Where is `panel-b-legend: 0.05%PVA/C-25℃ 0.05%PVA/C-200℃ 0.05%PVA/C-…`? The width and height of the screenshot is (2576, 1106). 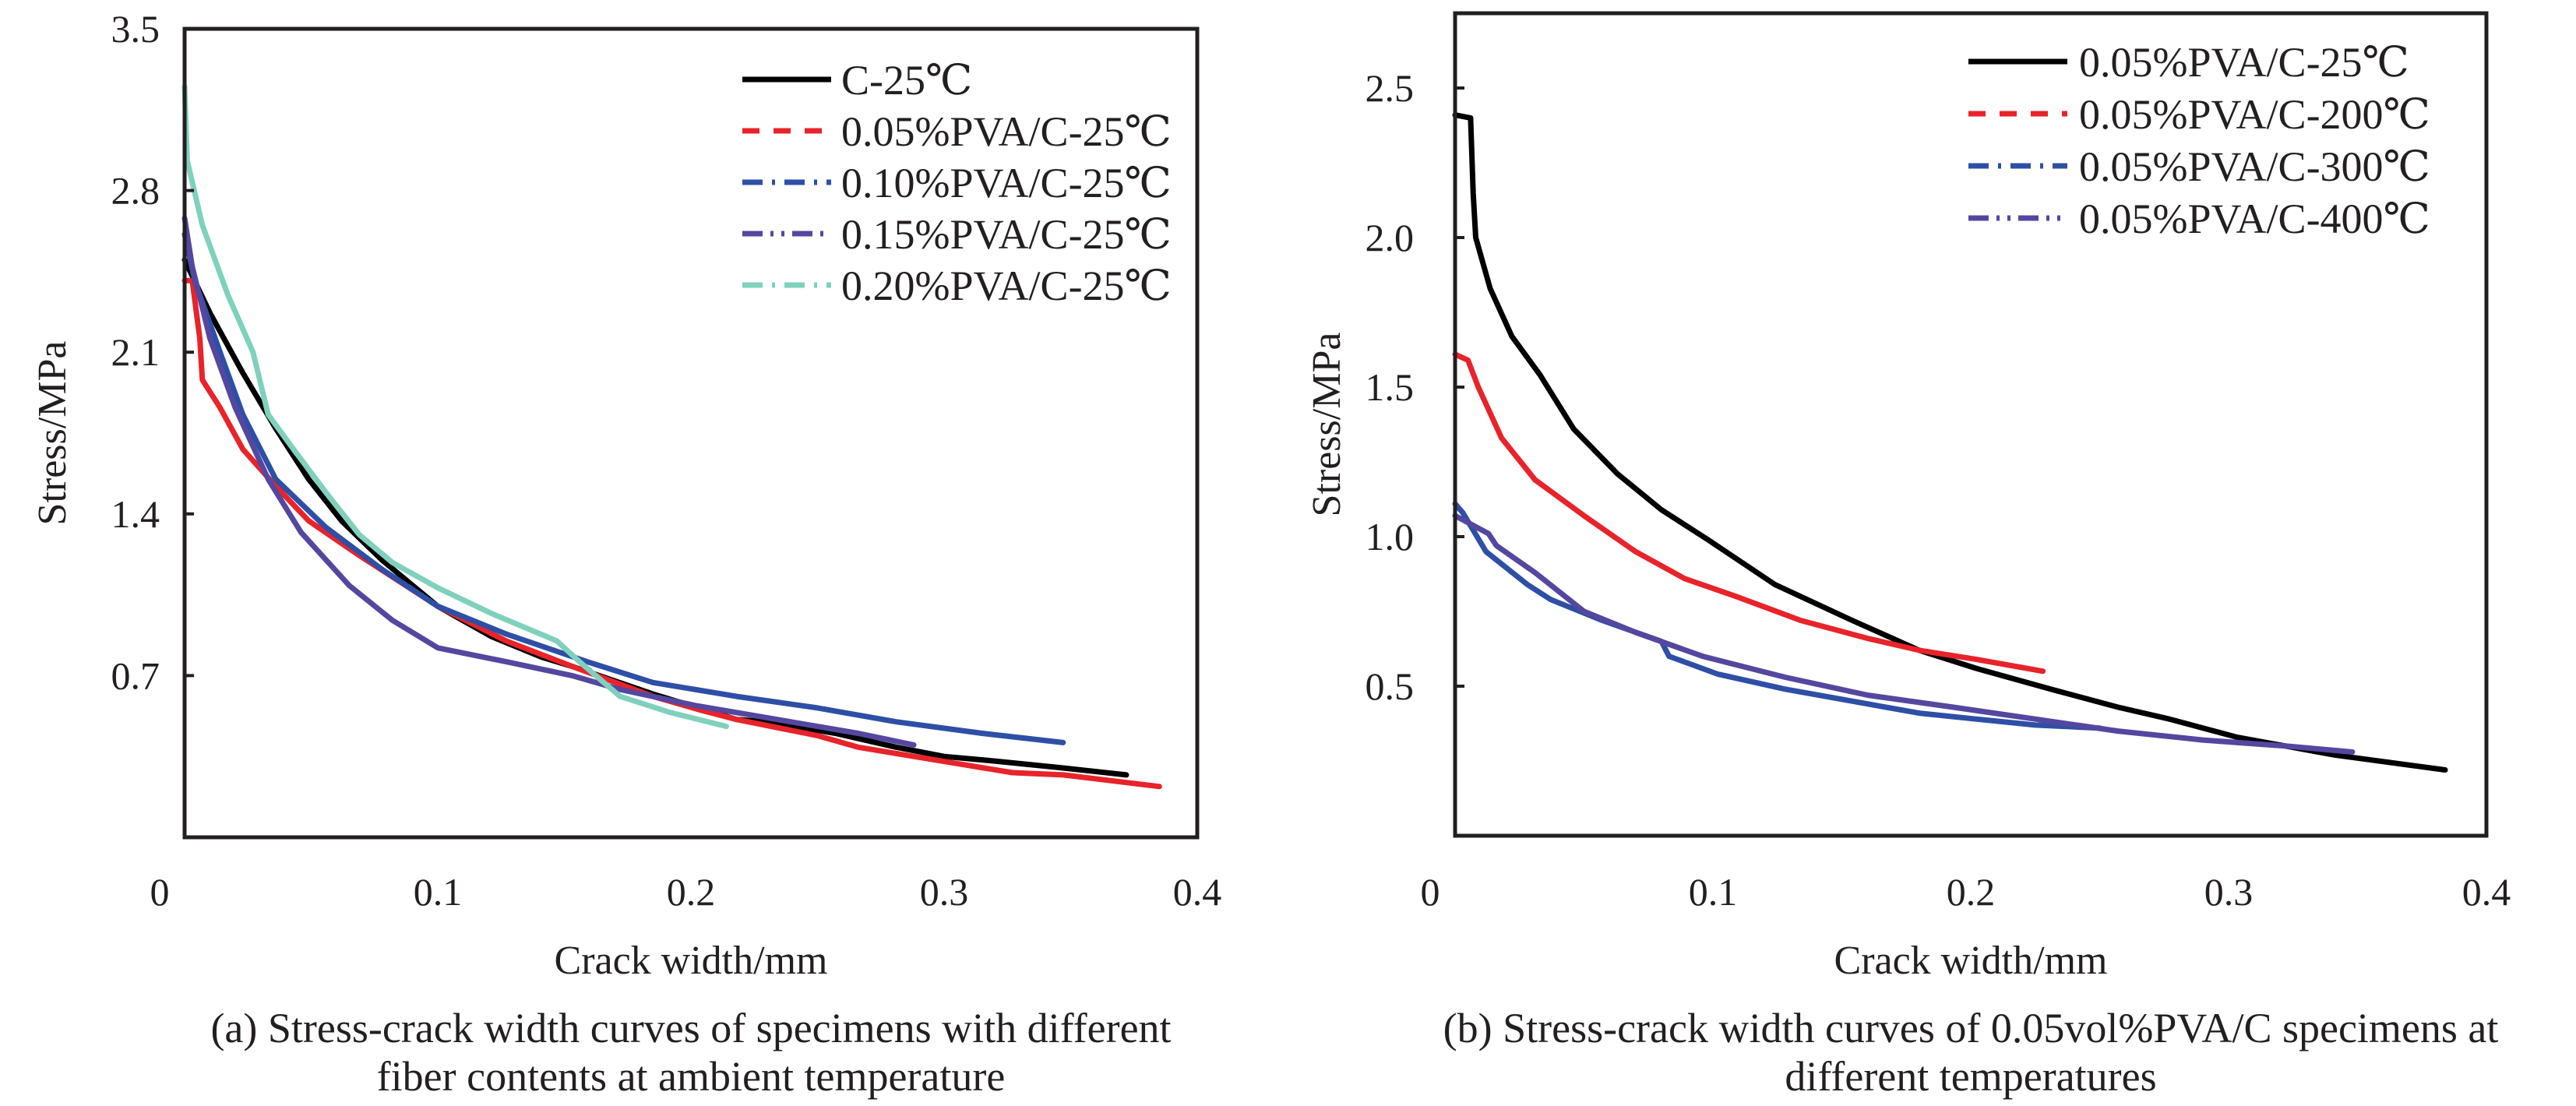 panel-b-legend: 0.05%PVA/C-25℃ 0.05%PVA/C-200℃ 0.05%PVA/C-… is located at coordinates (2199, 140).